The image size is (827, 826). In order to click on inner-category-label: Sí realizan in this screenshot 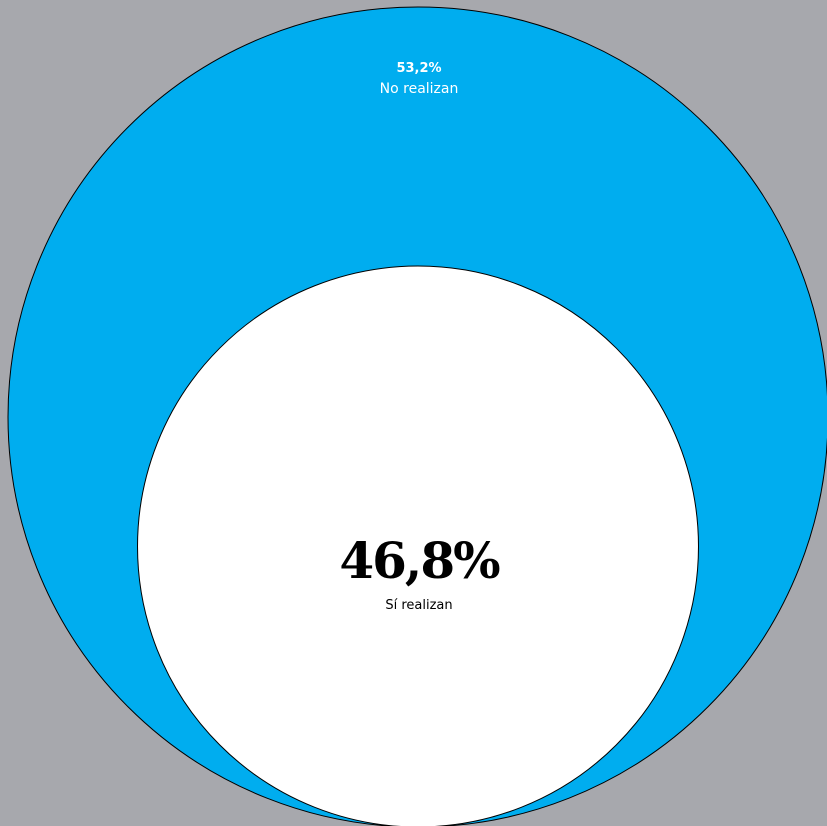, I will do `click(418, 605)`.